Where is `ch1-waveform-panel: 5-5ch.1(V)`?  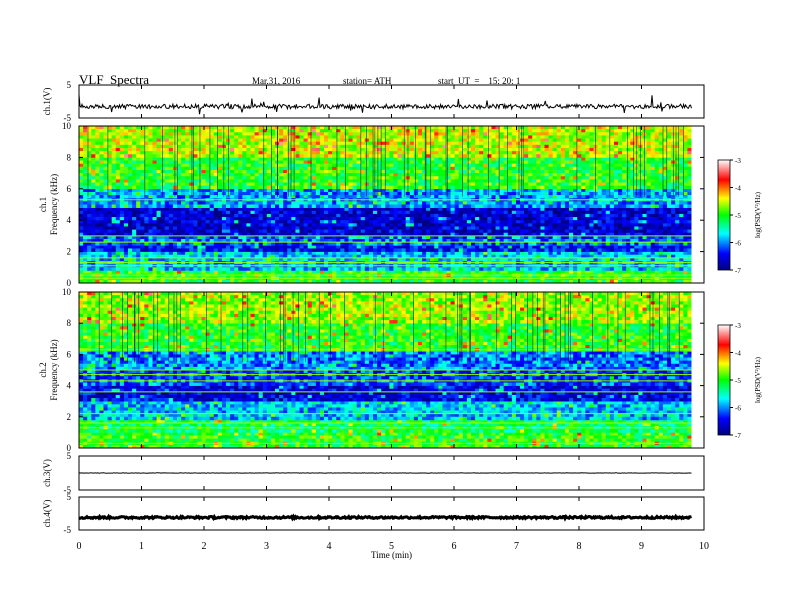 ch1-waveform-panel: 5-5ch.1(V) is located at coordinates (373, 101).